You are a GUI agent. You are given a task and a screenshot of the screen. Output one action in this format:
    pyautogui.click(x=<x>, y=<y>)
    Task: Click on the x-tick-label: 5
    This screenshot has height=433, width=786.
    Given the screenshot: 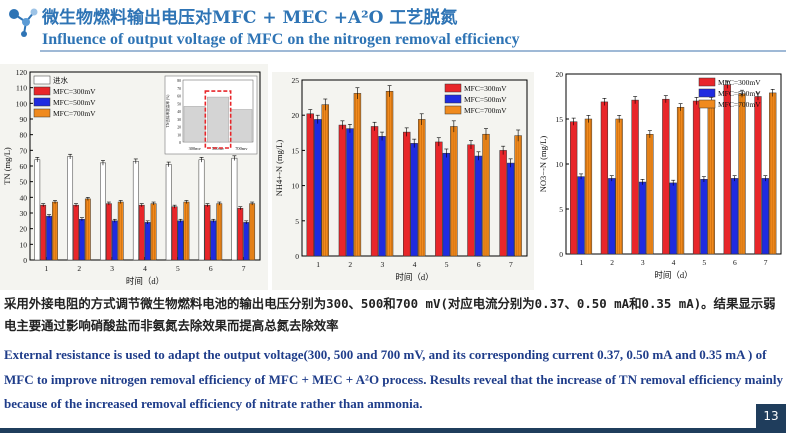 What is the action you would take?
    pyautogui.click(x=447, y=264)
    